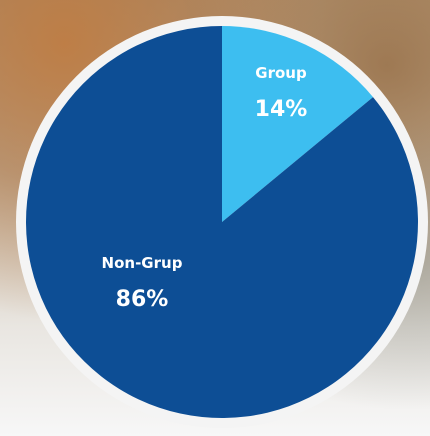 The width and height of the screenshot is (430, 436). I want to click on slice-value-label: 86%, so click(142, 299).